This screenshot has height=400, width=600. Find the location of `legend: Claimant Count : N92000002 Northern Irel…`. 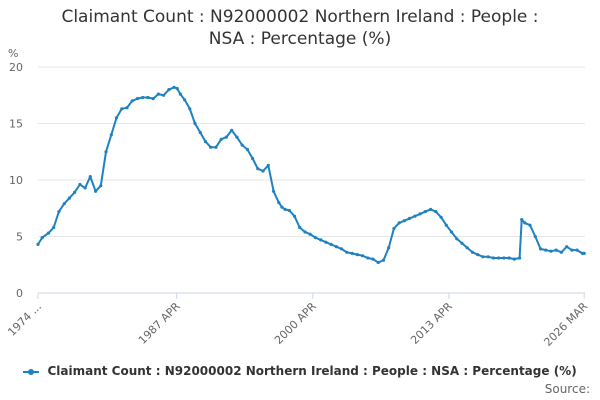

legend: Claimant Count : N92000002 Northern Irel… is located at coordinates (300, 371).